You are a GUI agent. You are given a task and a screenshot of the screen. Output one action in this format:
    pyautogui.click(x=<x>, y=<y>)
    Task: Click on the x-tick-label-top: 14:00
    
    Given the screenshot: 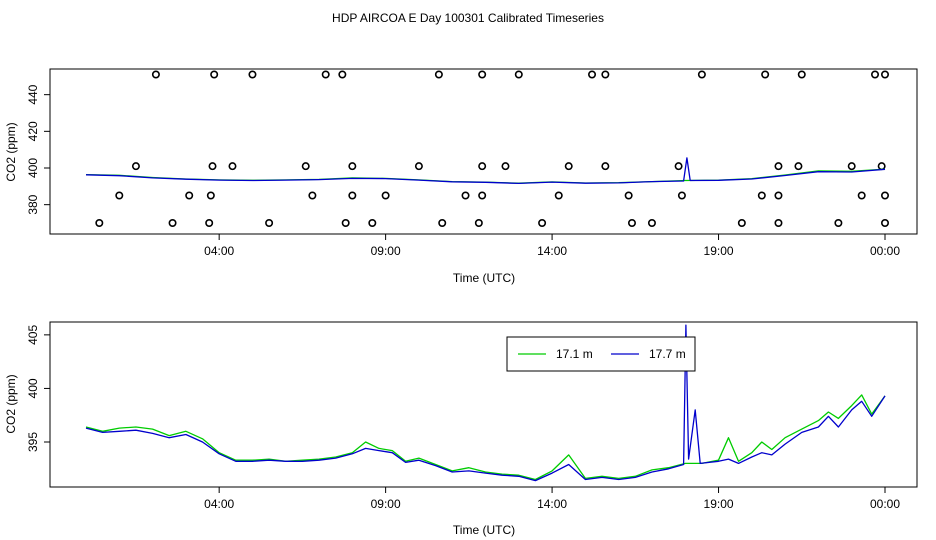 What is the action you would take?
    pyautogui.click(x=552, y=251)
    